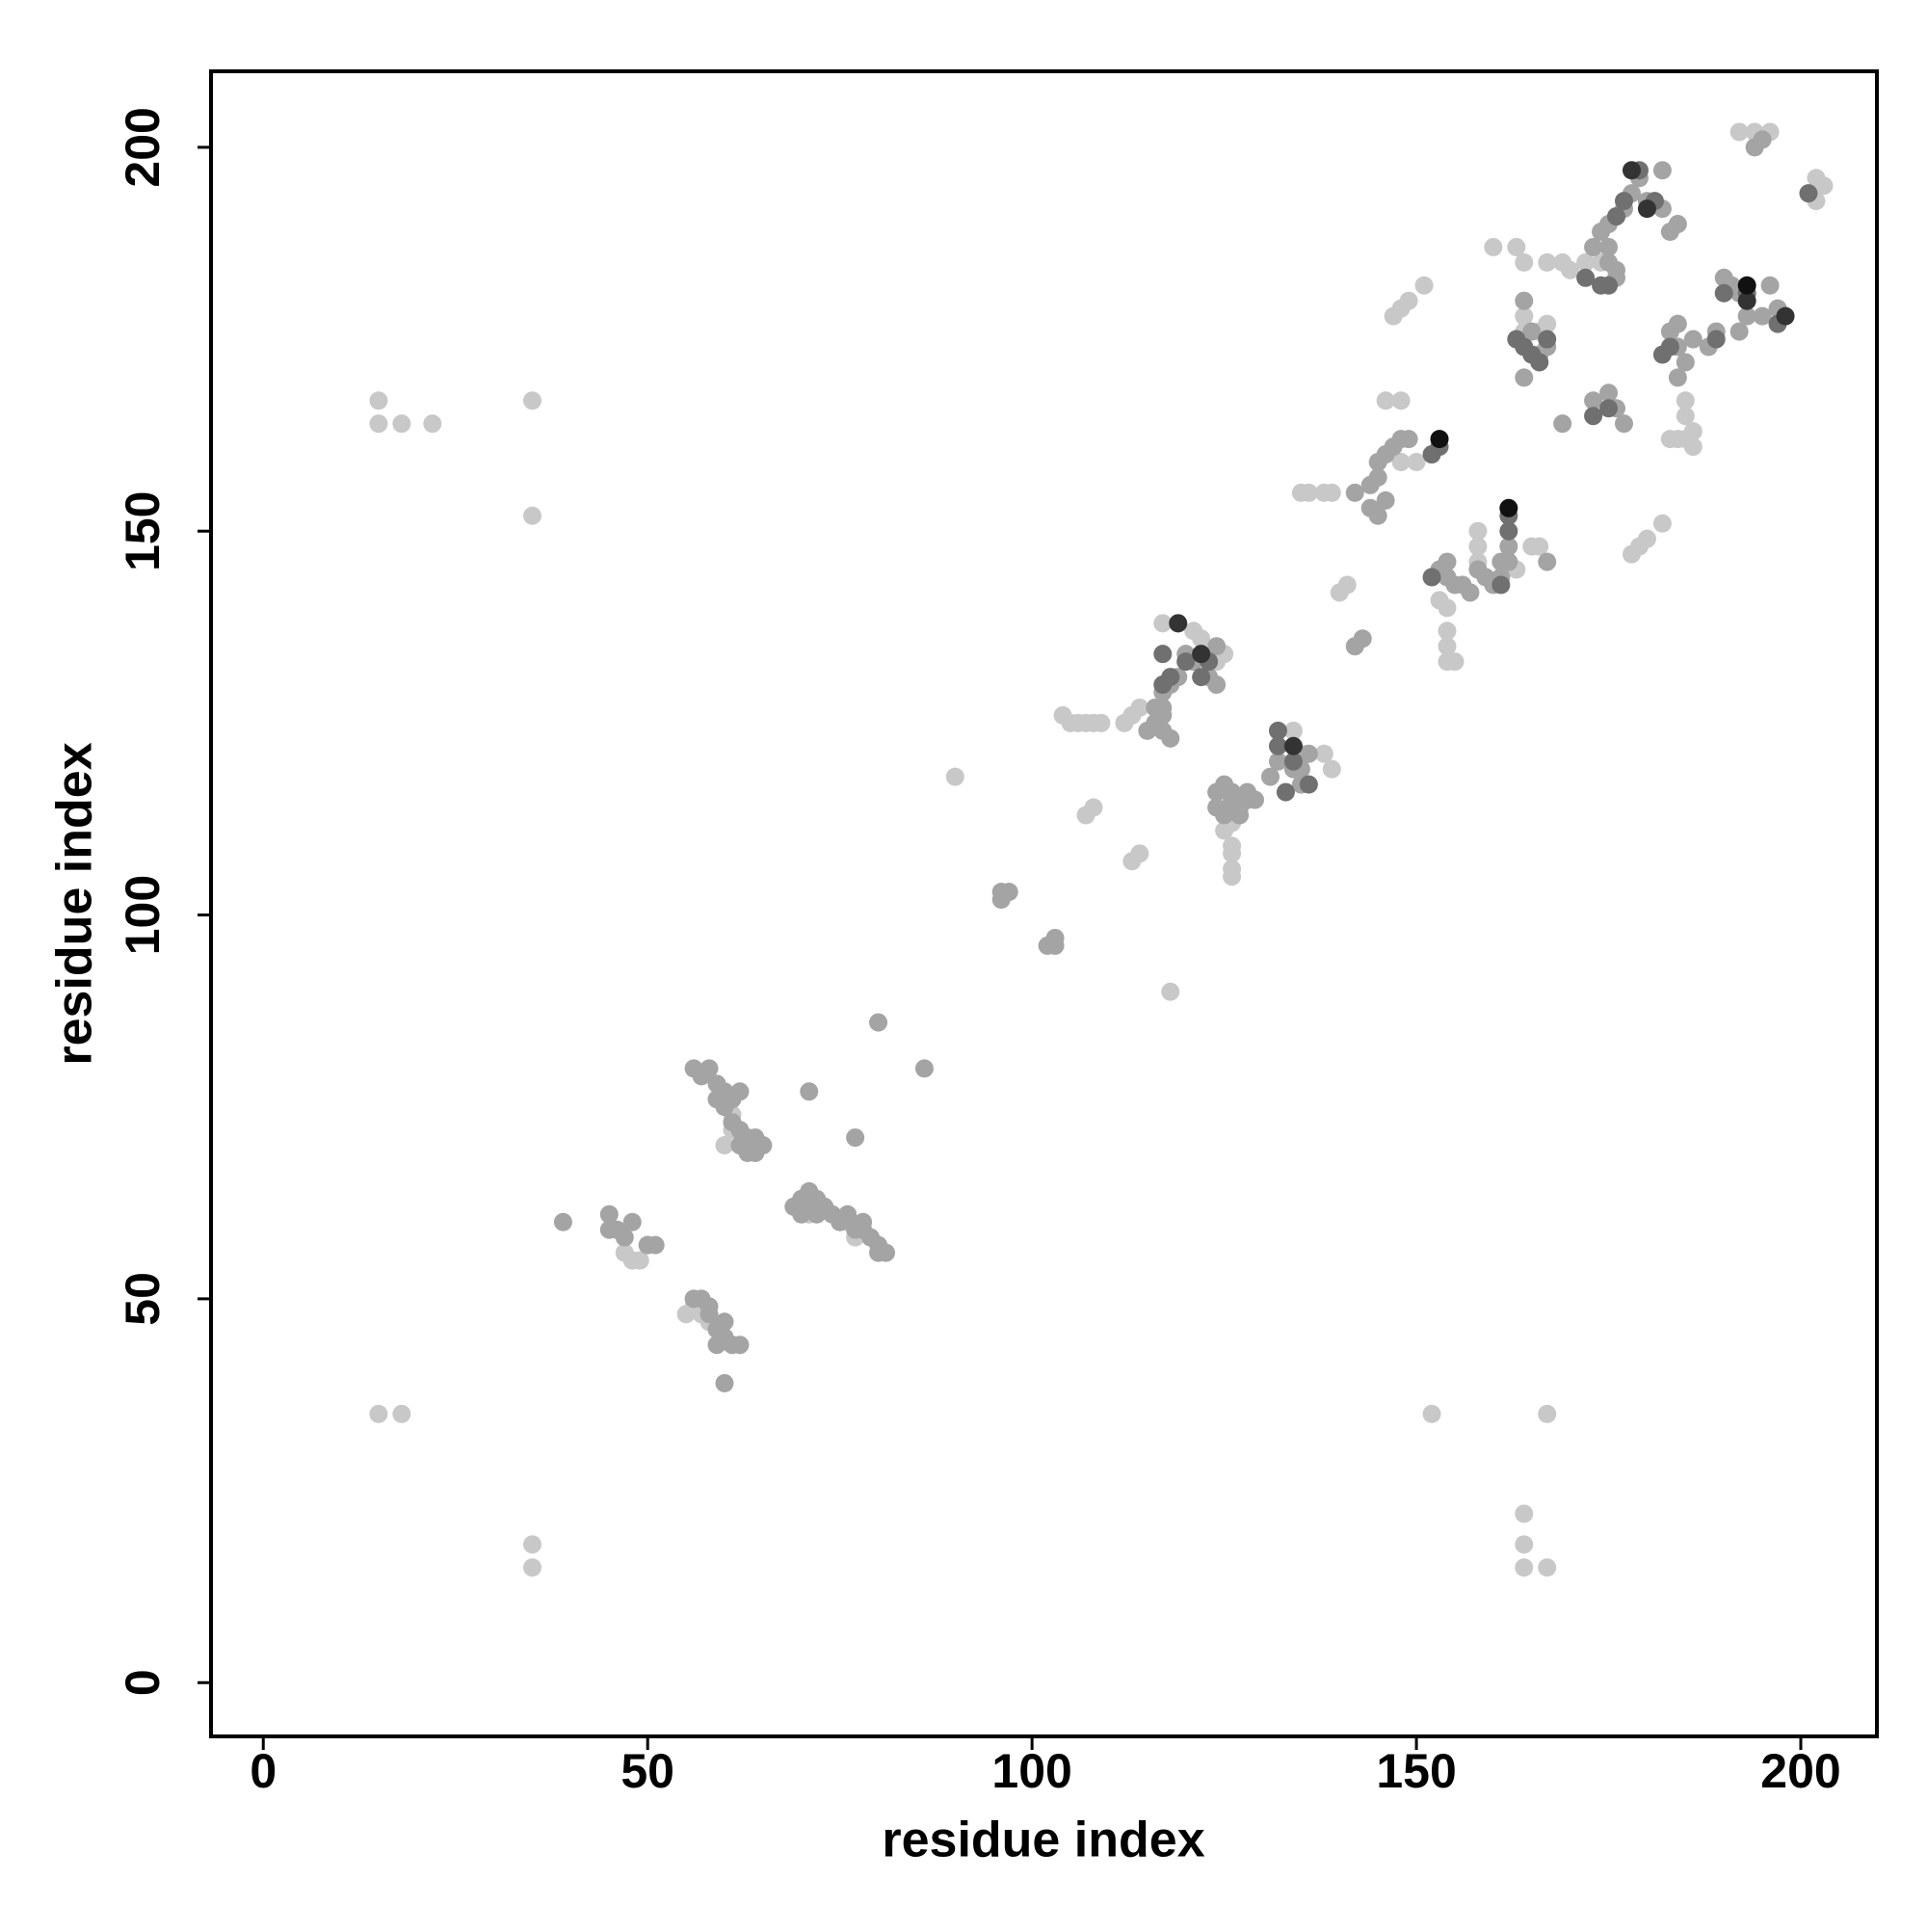 The image size is (1927, 1932). Describe the element at coordinates (1416, 1771) in the screenshot. I see `x-tick-label: 150` at that location.